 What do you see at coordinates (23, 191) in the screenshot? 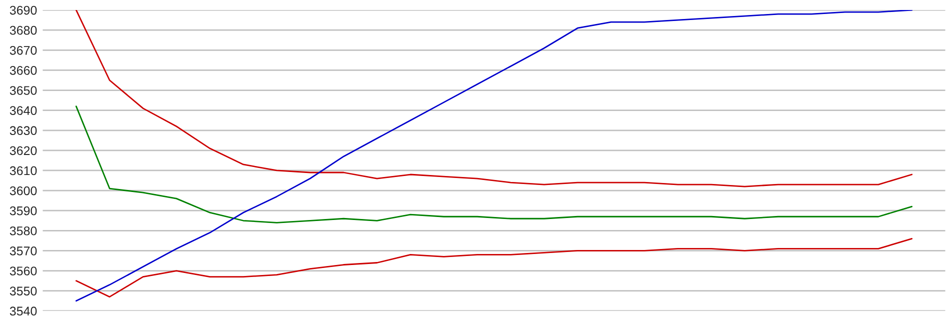
I see `y-tick-label: 3600` at bounding box center [23, 191].